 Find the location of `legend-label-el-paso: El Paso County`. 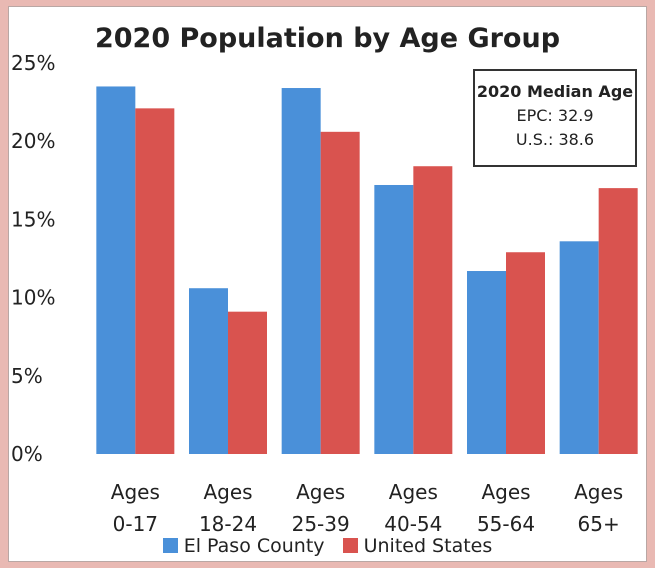

legend-label-el-paso: El Paso County is located at coordinates (254, 546).